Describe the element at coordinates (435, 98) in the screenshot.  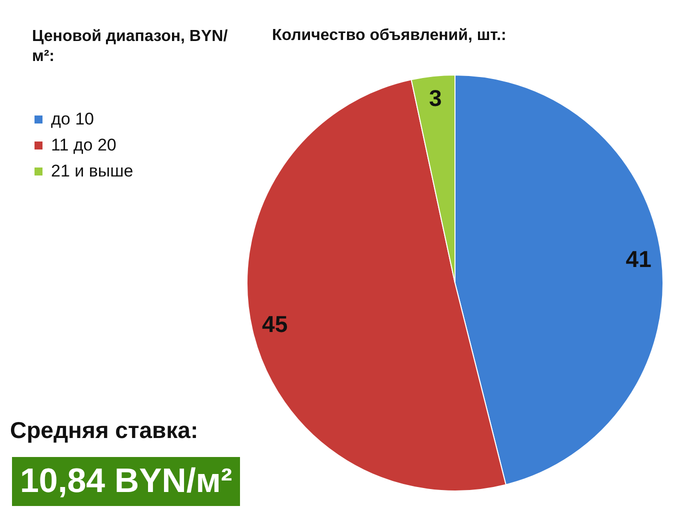
I see `data-label: 3` at that location.